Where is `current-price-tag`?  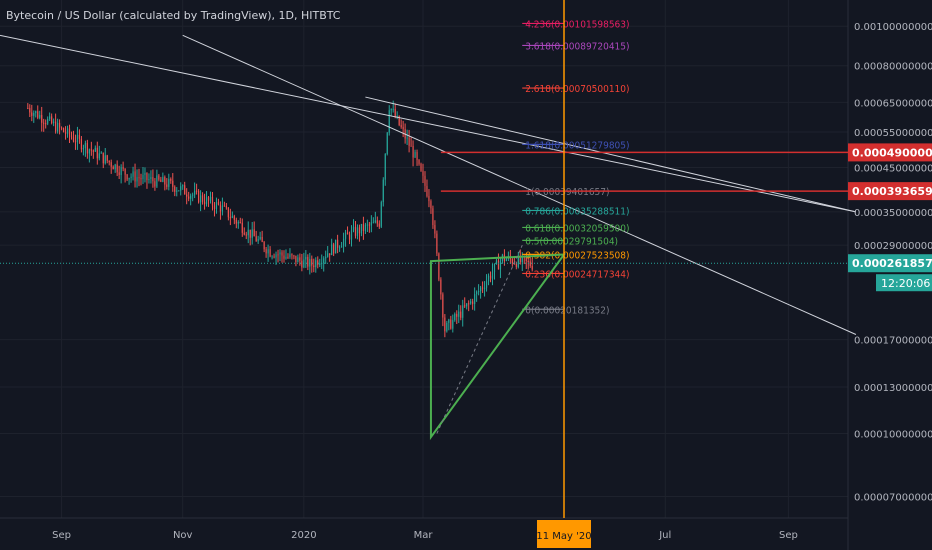
current-price-tag is located at coordinates (890, 263).